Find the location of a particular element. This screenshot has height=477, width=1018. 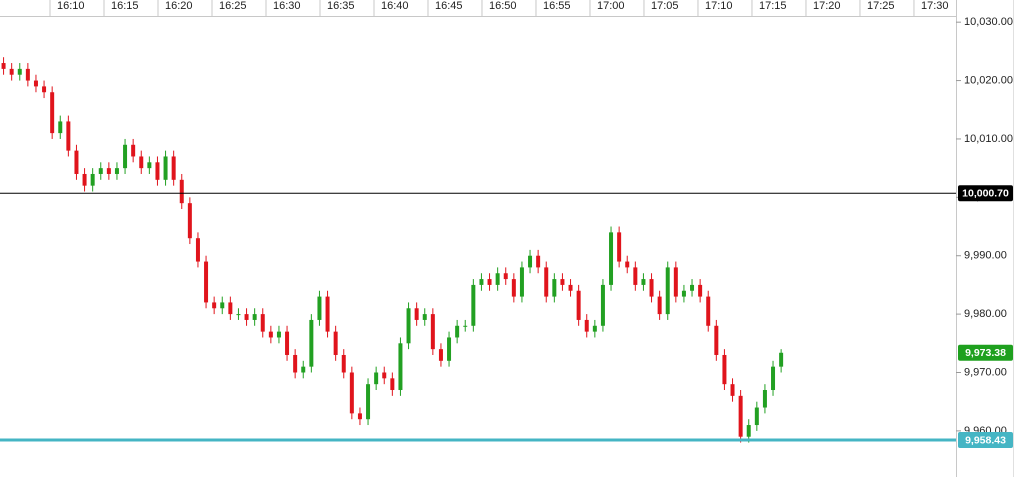

y-tick-label: 10,030.00 is located at coordinates (988, 22).